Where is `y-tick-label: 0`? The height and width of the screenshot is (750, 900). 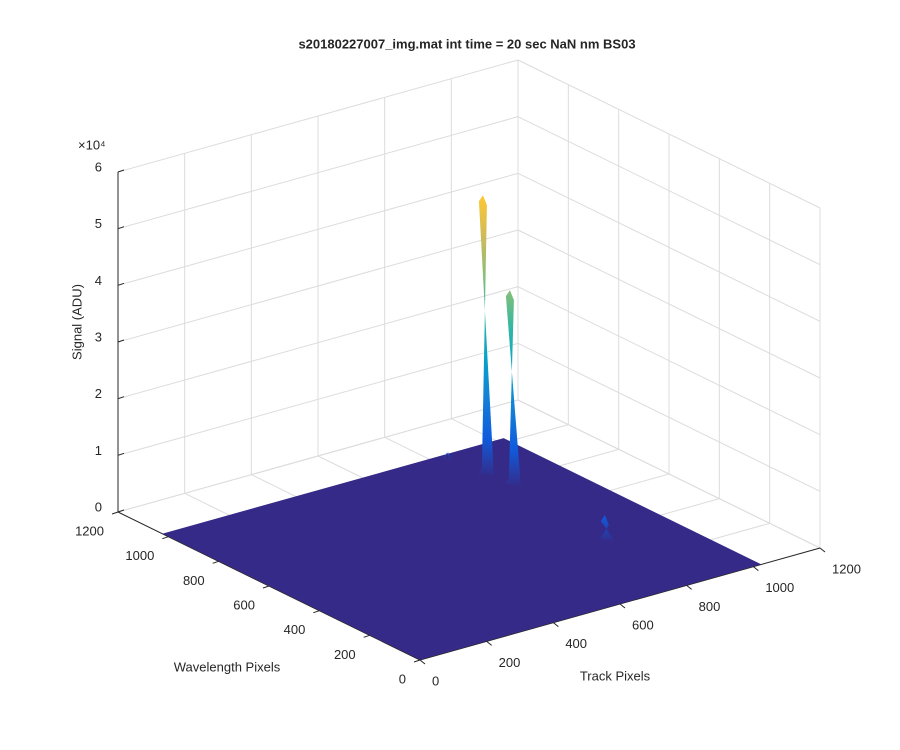 y-tick-label: 0 is located at coordinates (402, 678).